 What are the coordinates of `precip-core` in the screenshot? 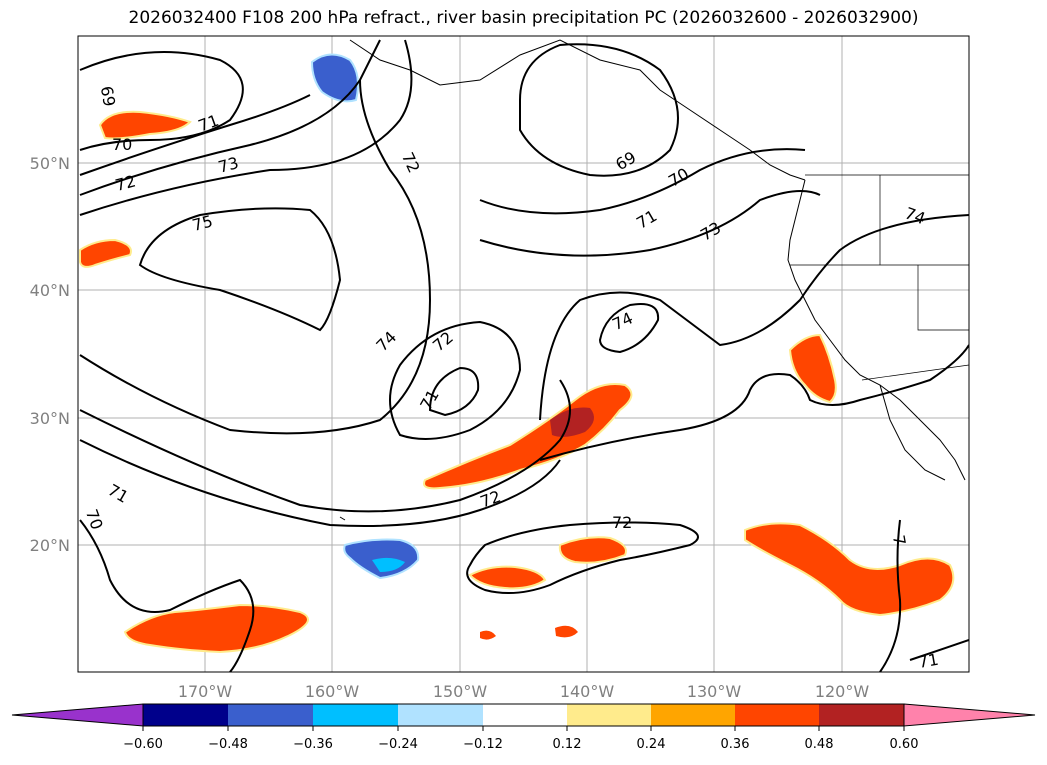 It's located at (572, 422).